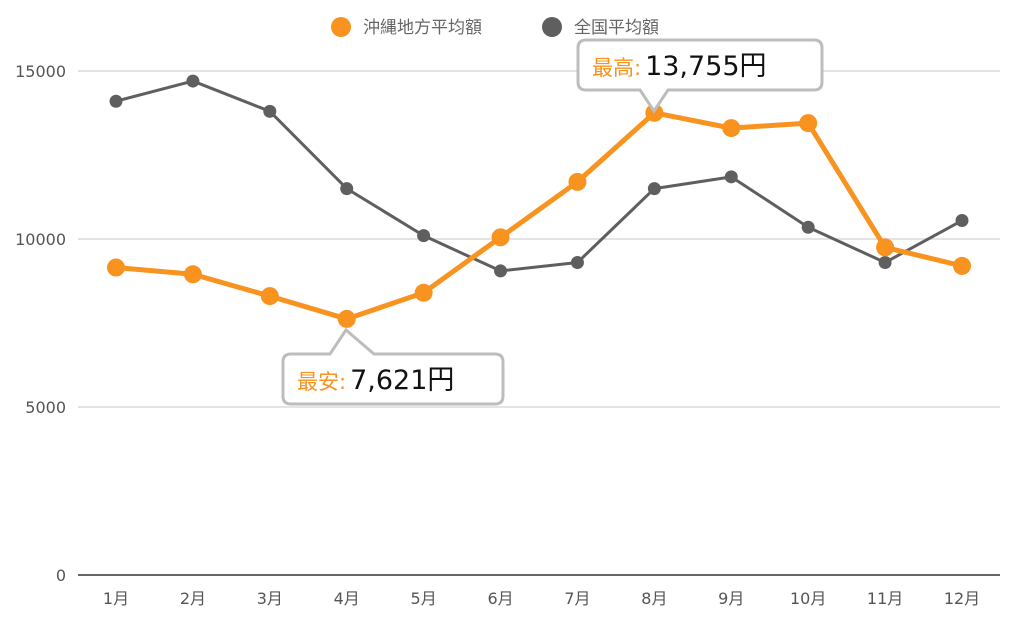 This screenshot has width=1022, height=626. Describe the element at coordinates (500, 598) in the screenshot. I see `x-tick-label: 6月` at that location.